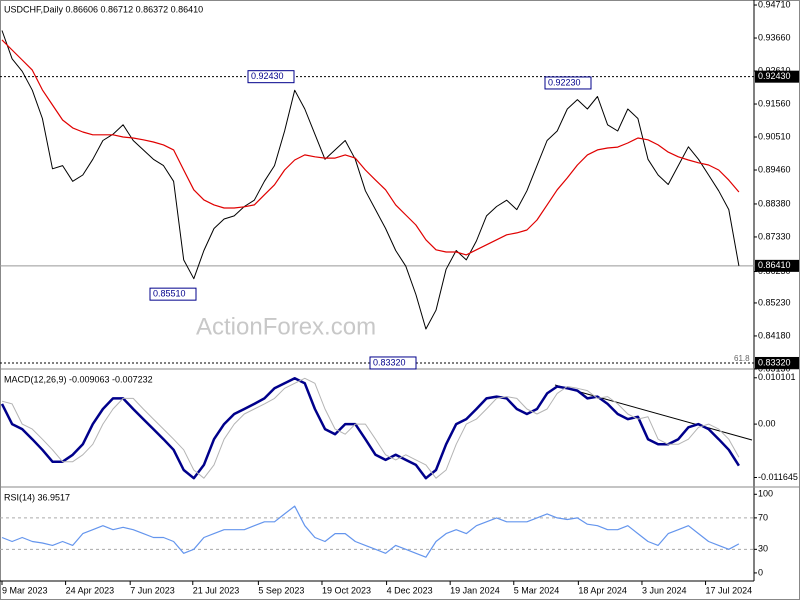 This screenshot has width=800, height=600. Describe the element at coordinates (389, 362) in the screenshot. I see `annotation-label: 0.83320` at that location.